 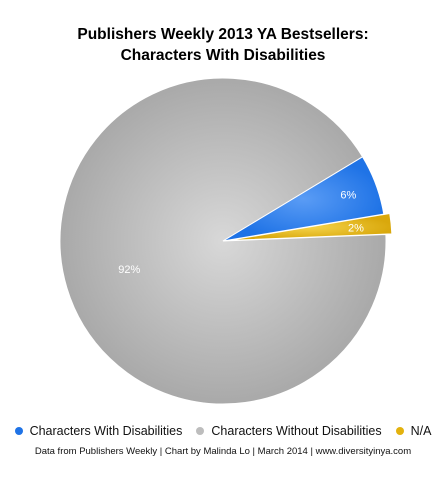 What do you see at coordinates (421, 431) in the screenshot?
I see `legend-label-na: N/A` at bounding box center [421, 431].